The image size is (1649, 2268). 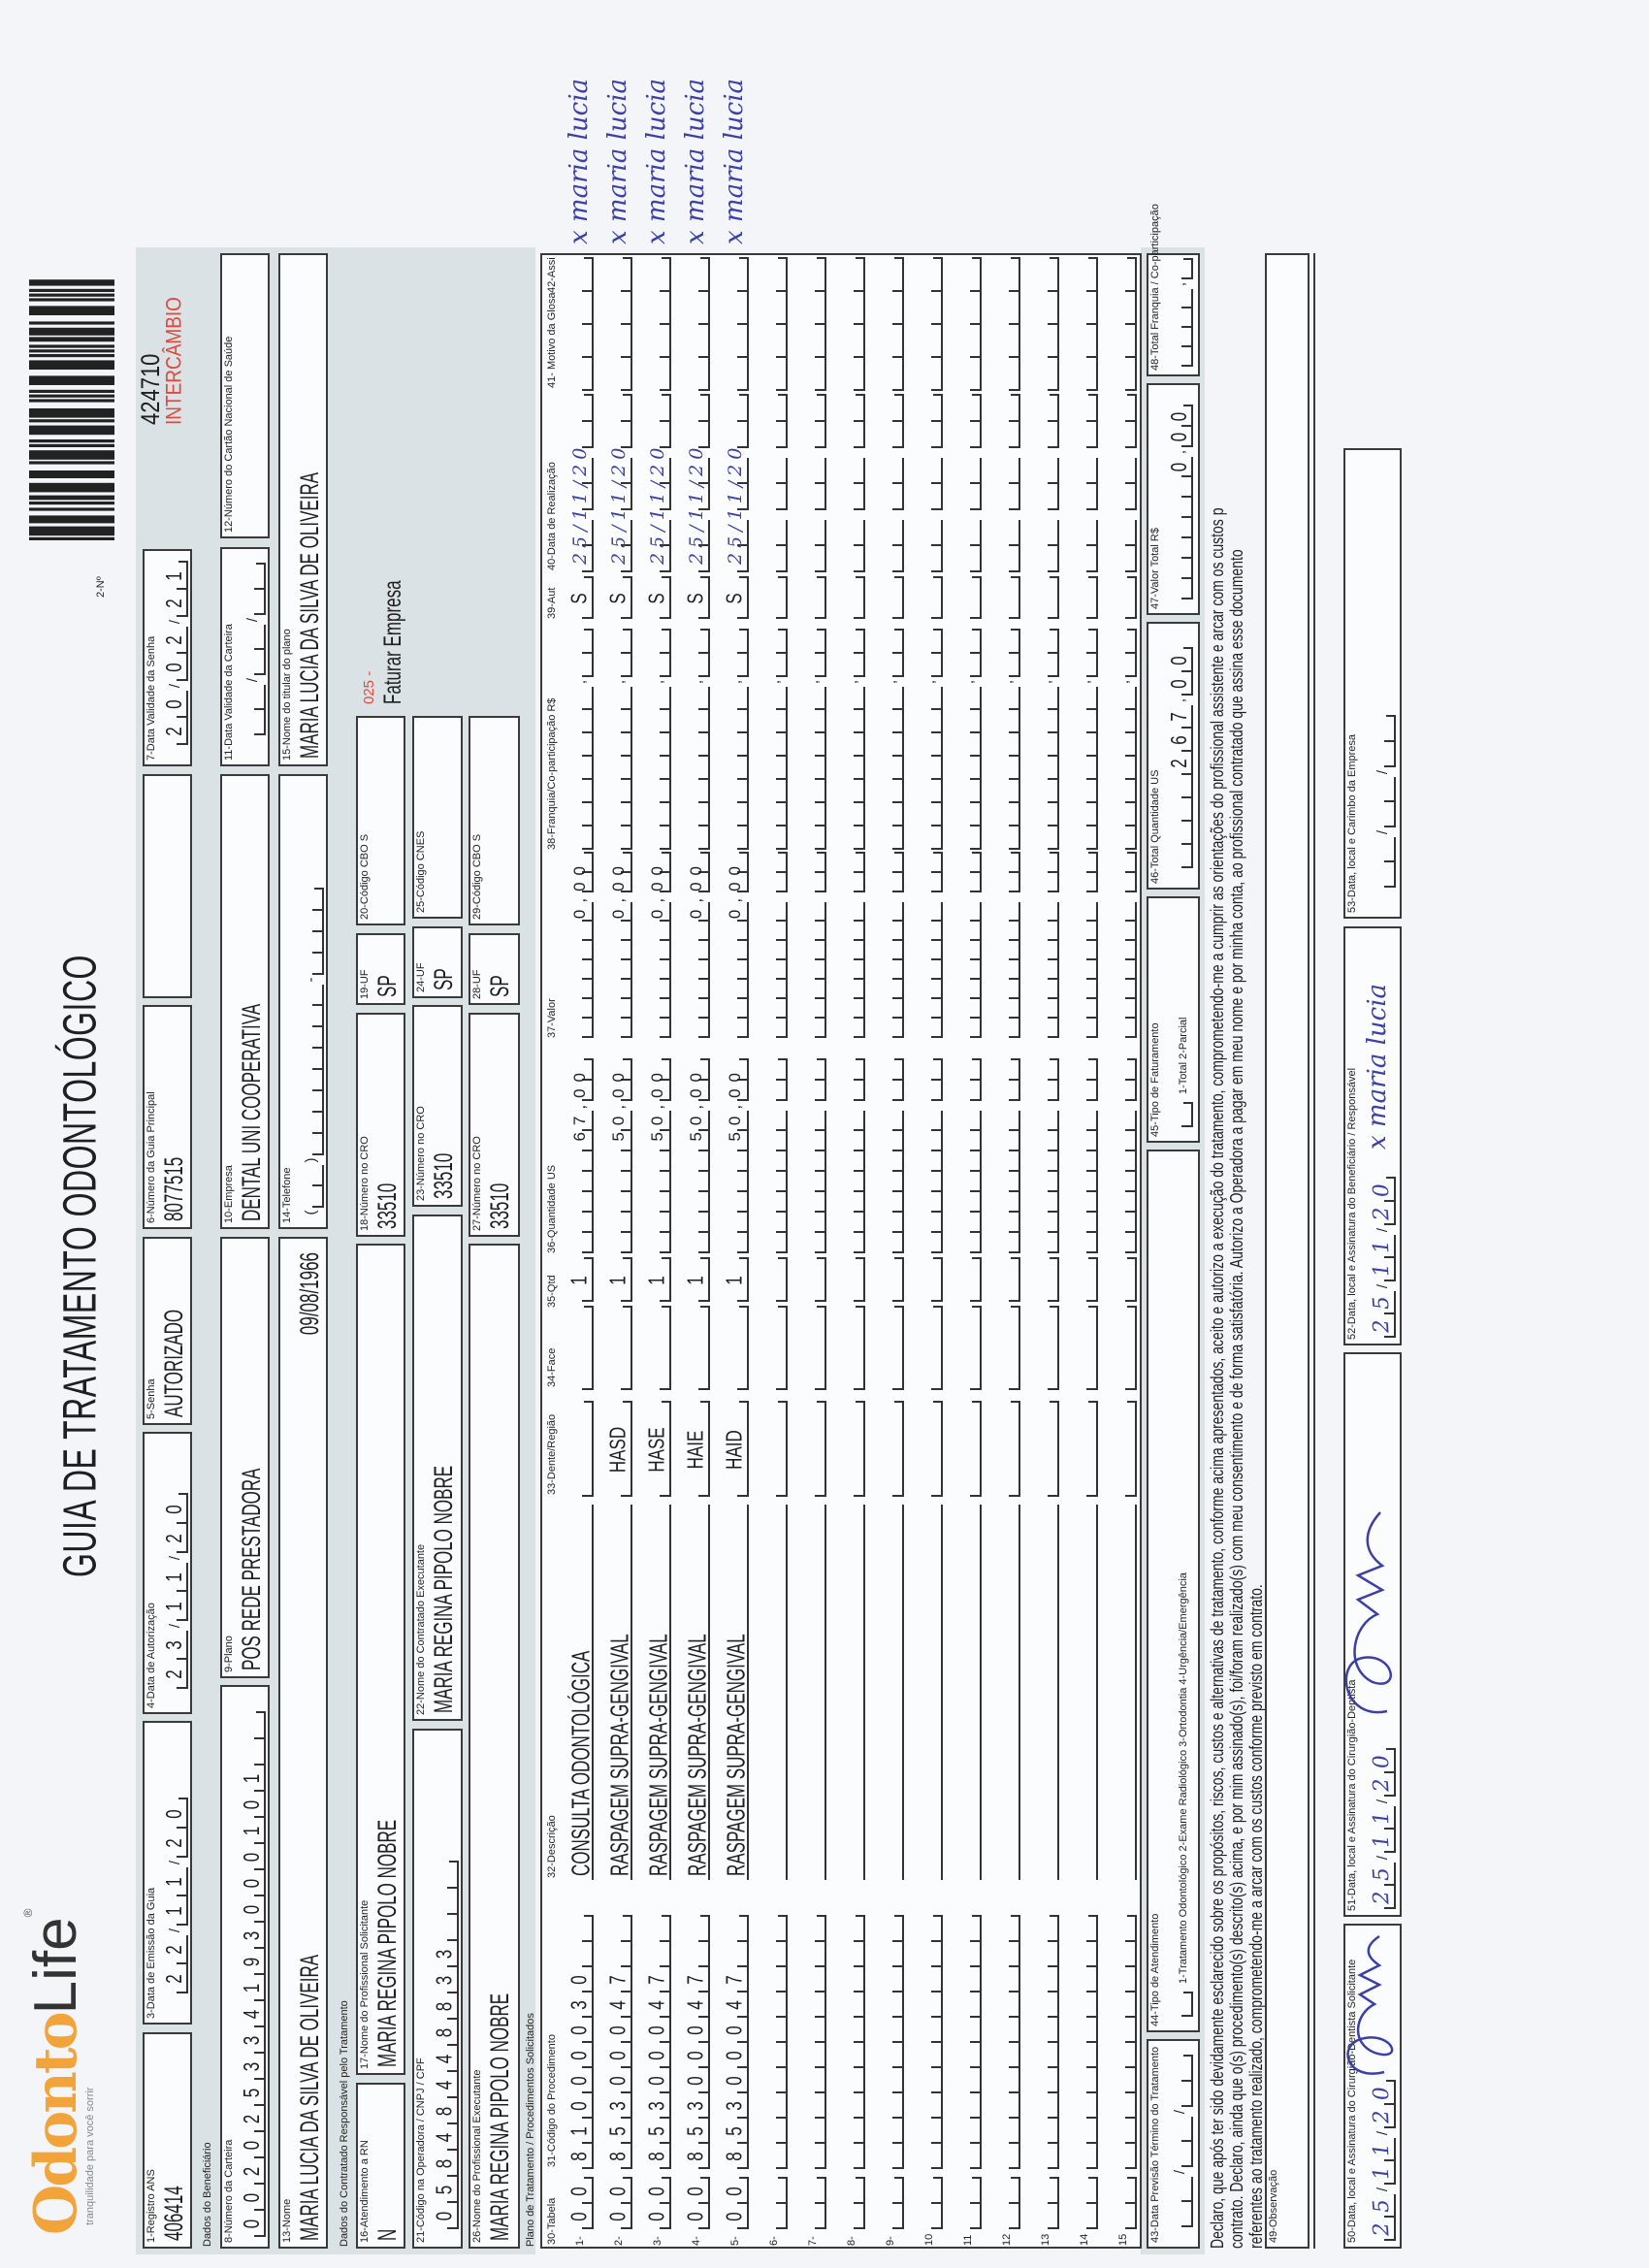 I want to click on description-field: RASPAGEM SUPRA-GENGIVAL, so click(x=618, y=1692).